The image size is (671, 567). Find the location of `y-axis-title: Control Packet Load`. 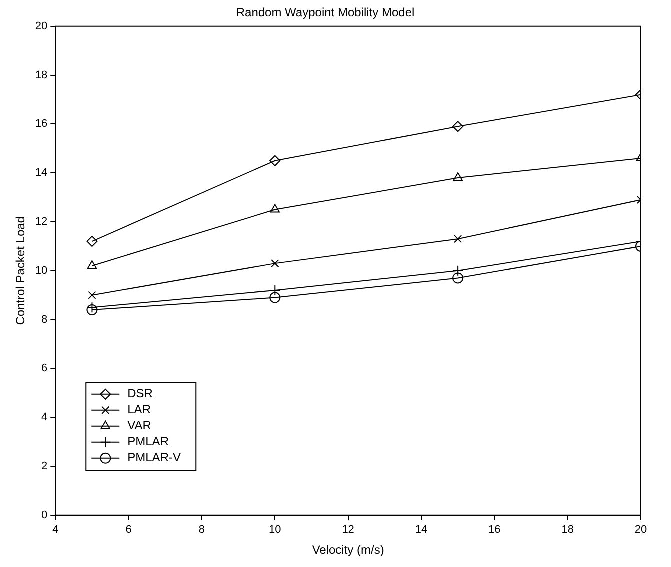

y-axis-title: Control Packet Load is located at coordinates (21, 271).